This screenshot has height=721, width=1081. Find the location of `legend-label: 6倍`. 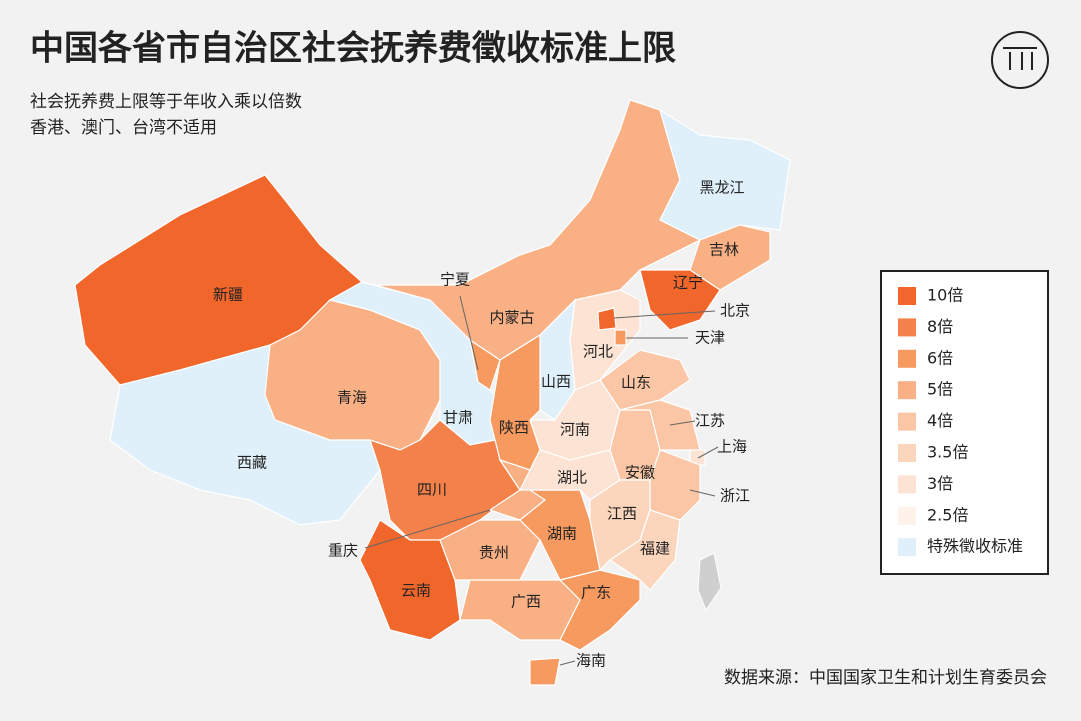

legend-label: 6倍 is located at coordinates (940, 357).